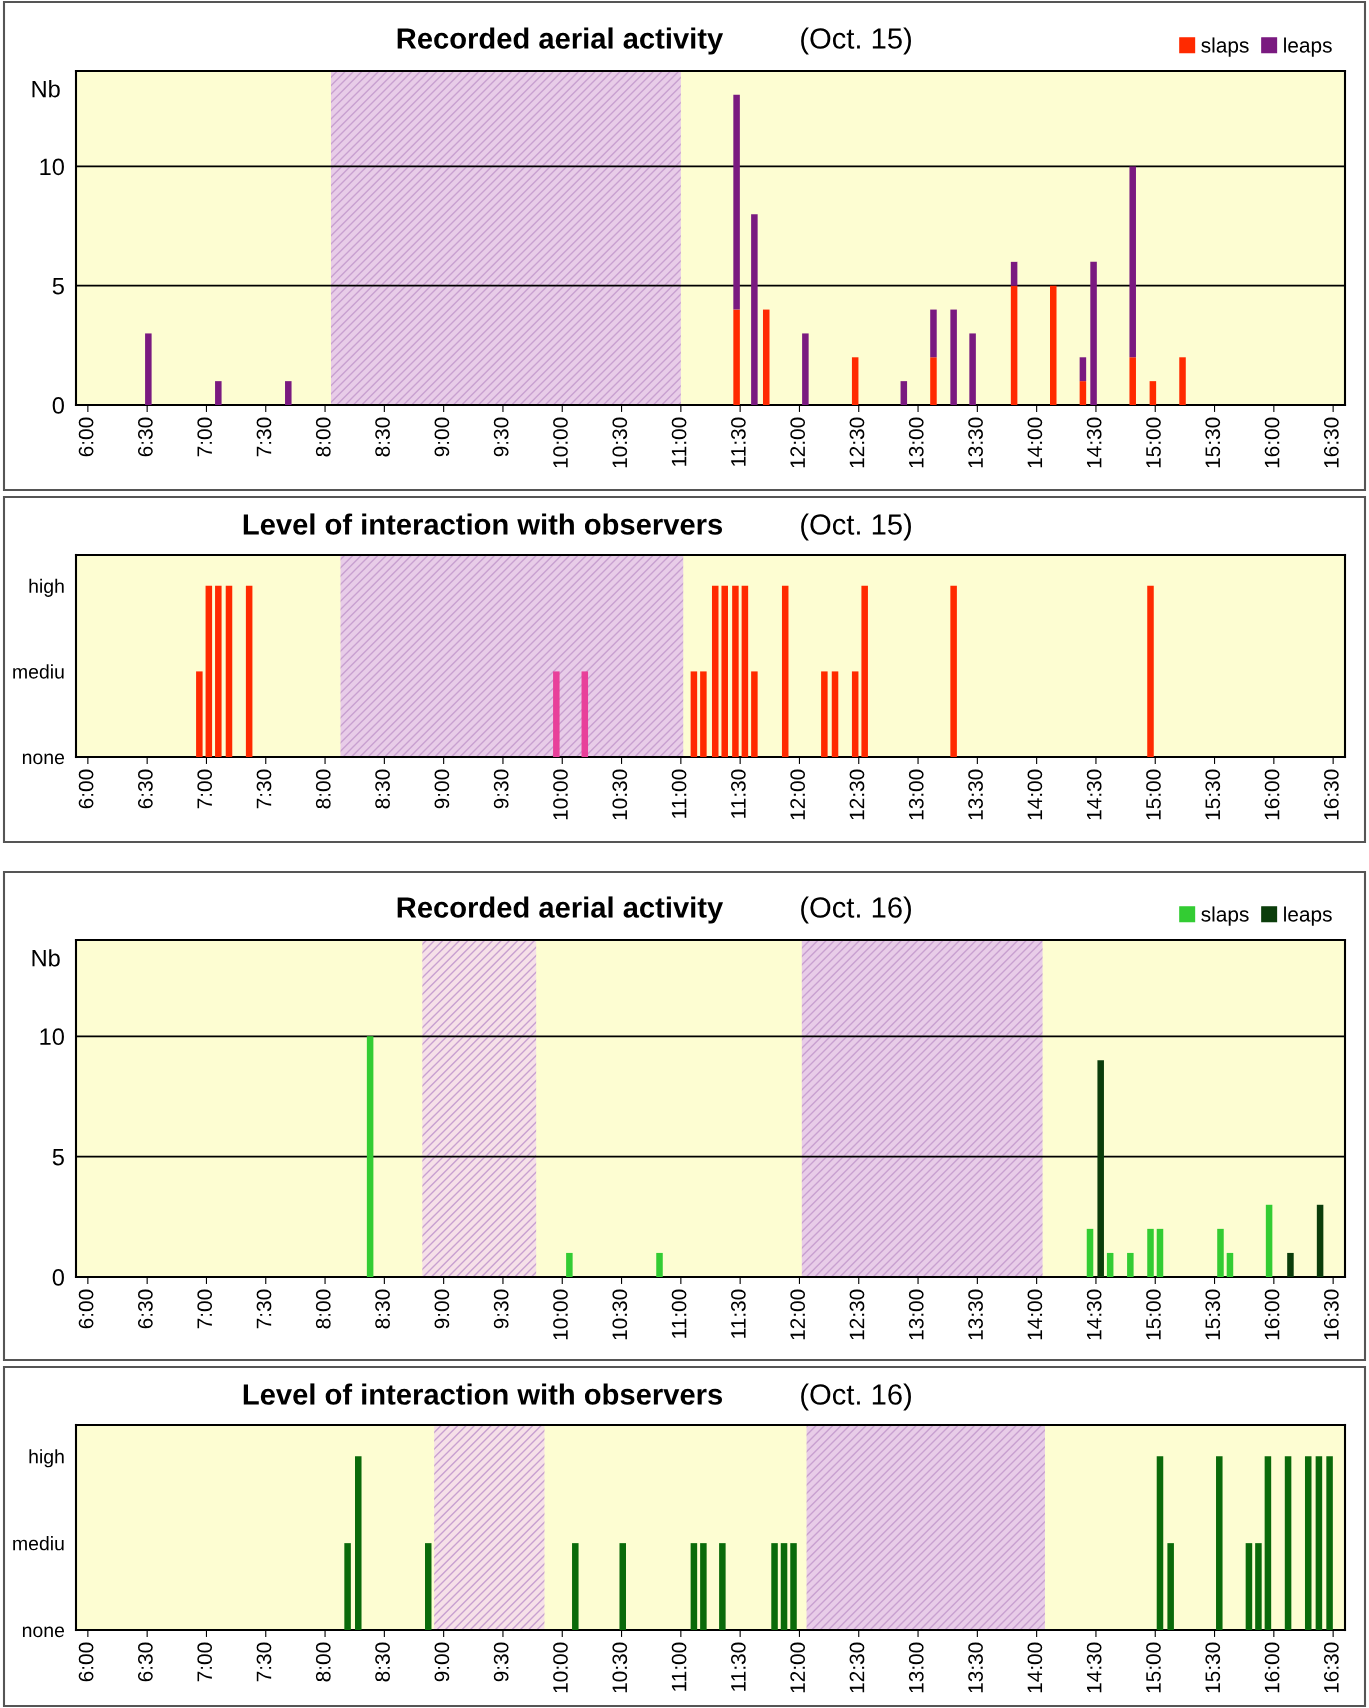  What do you see at coordinates (1153, 1314) in the screenshot?
I see `x-tick-label: 15:00` at bounding box center [1153, 1314].